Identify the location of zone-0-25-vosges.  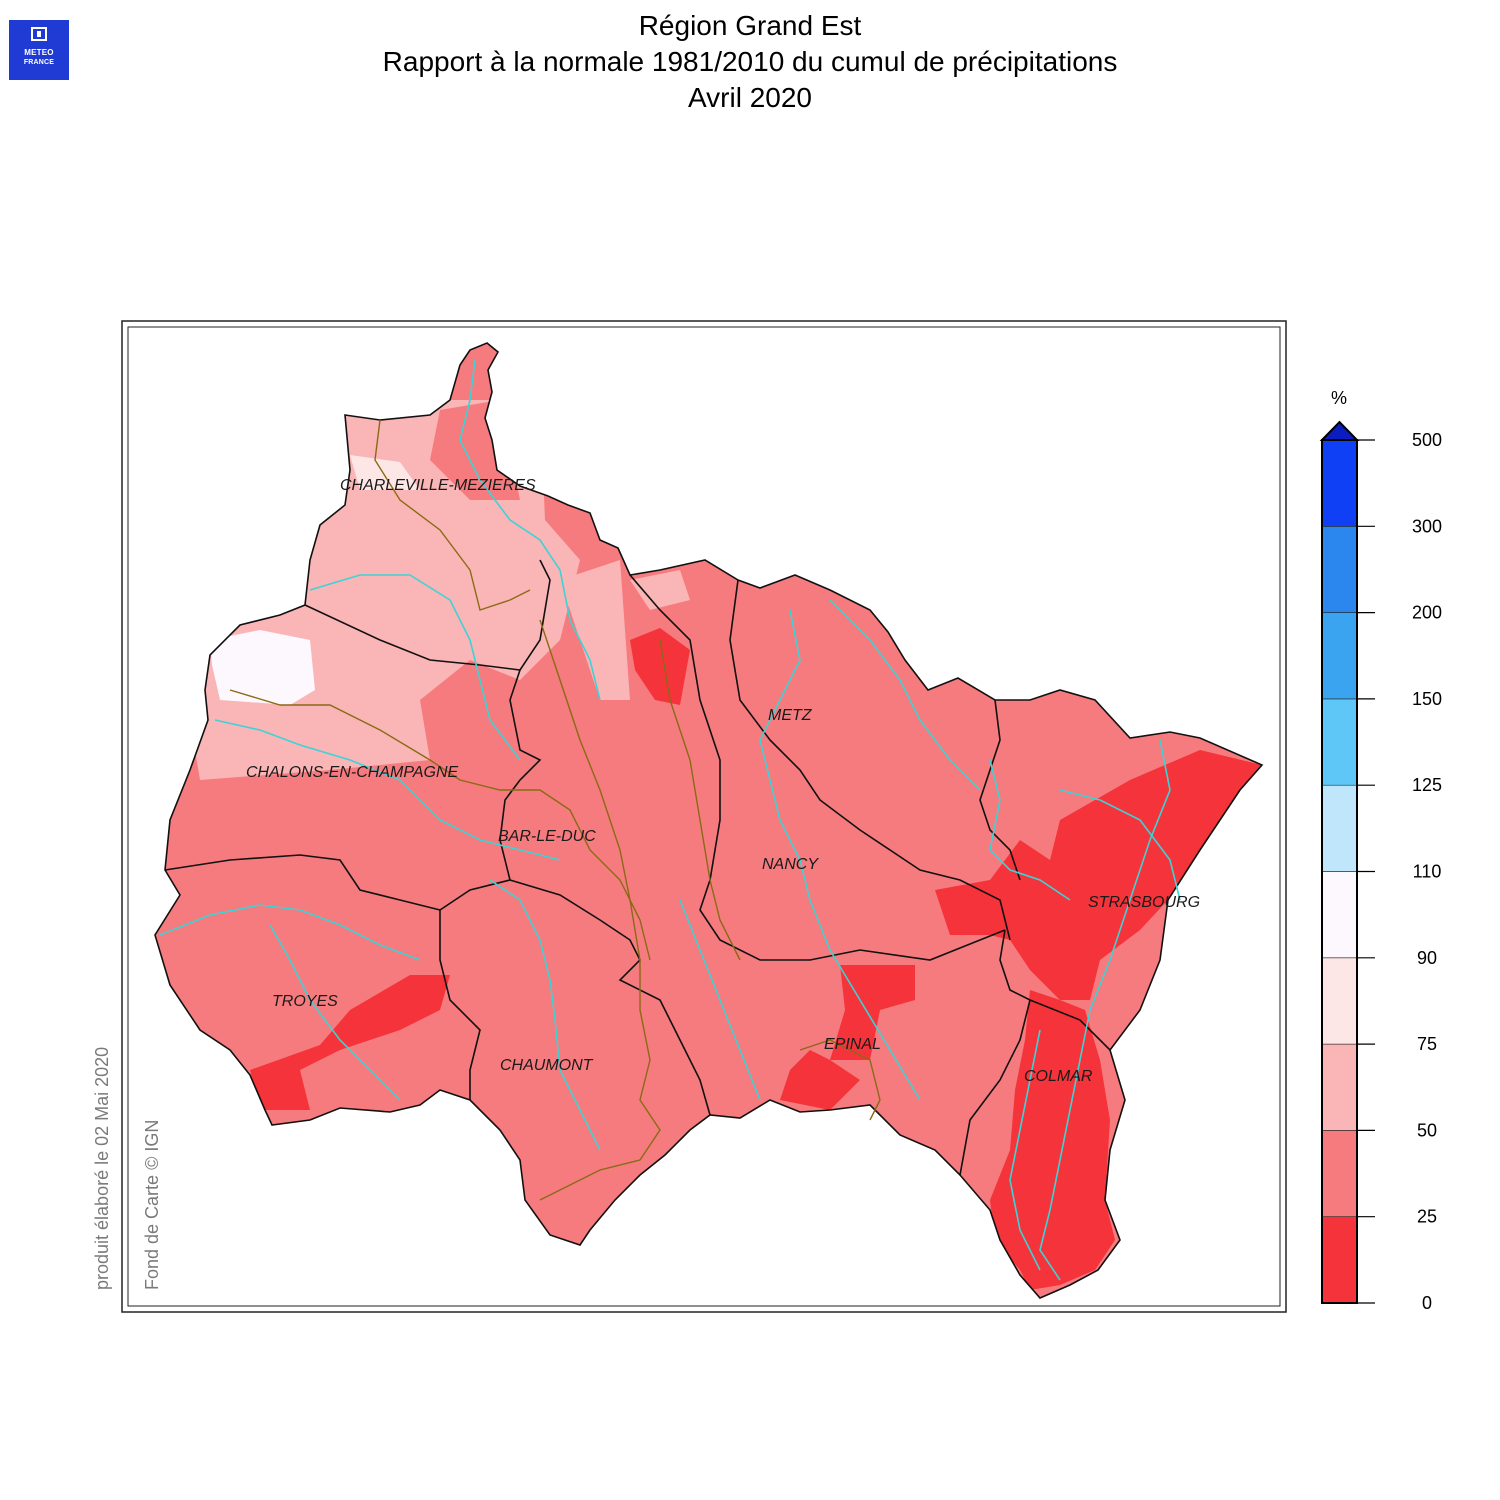
(847, 1037).